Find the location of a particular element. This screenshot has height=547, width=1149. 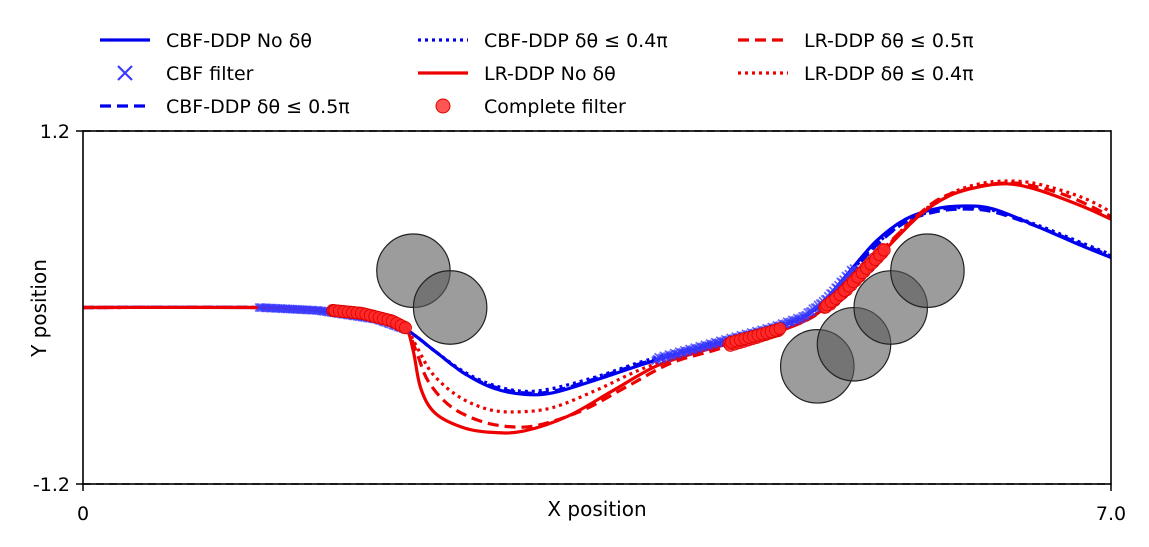

legend-entry-3: CBF-DDP δθ ≤ 0.4π is located at coordinates (543, 41).